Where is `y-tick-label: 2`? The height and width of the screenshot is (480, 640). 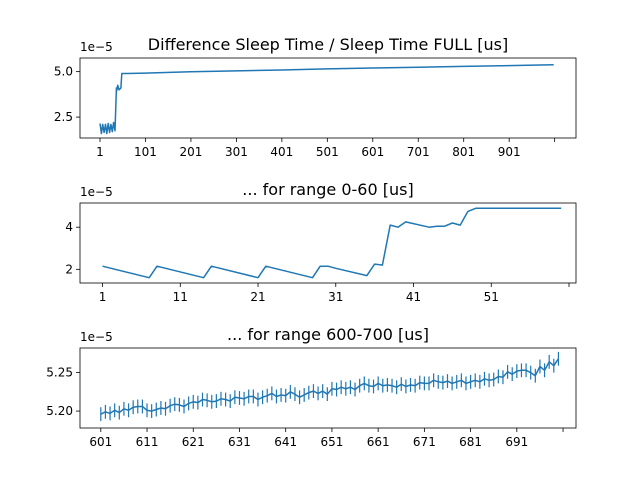
y-tick-label: 2 is located at coordinates (69, 269).